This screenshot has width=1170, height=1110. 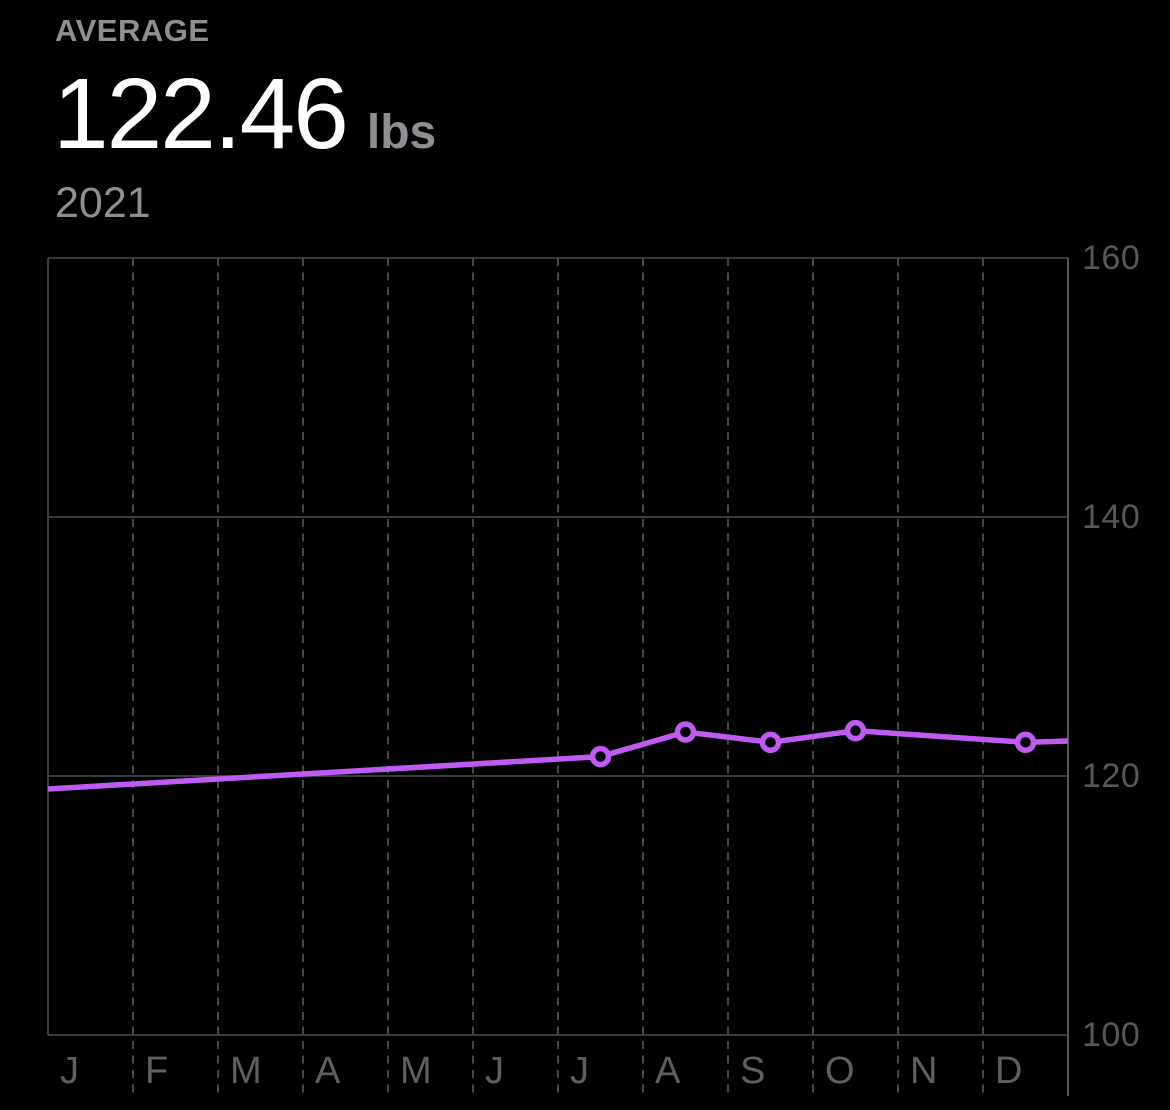 What do you see at coordinates (1111, 258) in the screenshot?
I see `y-axis-tick-160: 160` at bounding box center [1111, 258].